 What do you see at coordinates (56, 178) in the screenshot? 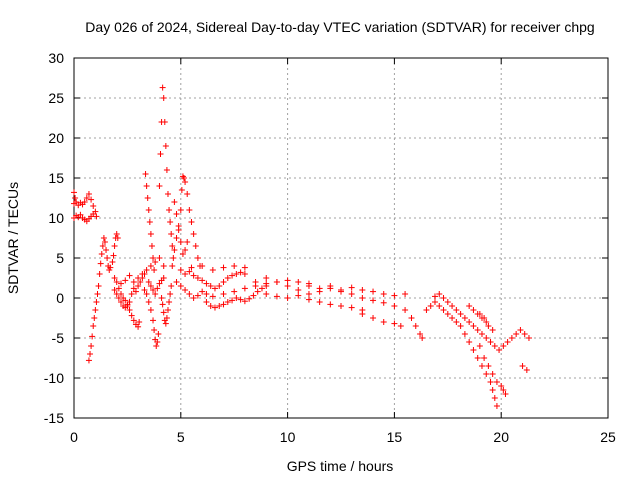
I see `y-tick-label: 15` at bounding box center [56, 178].